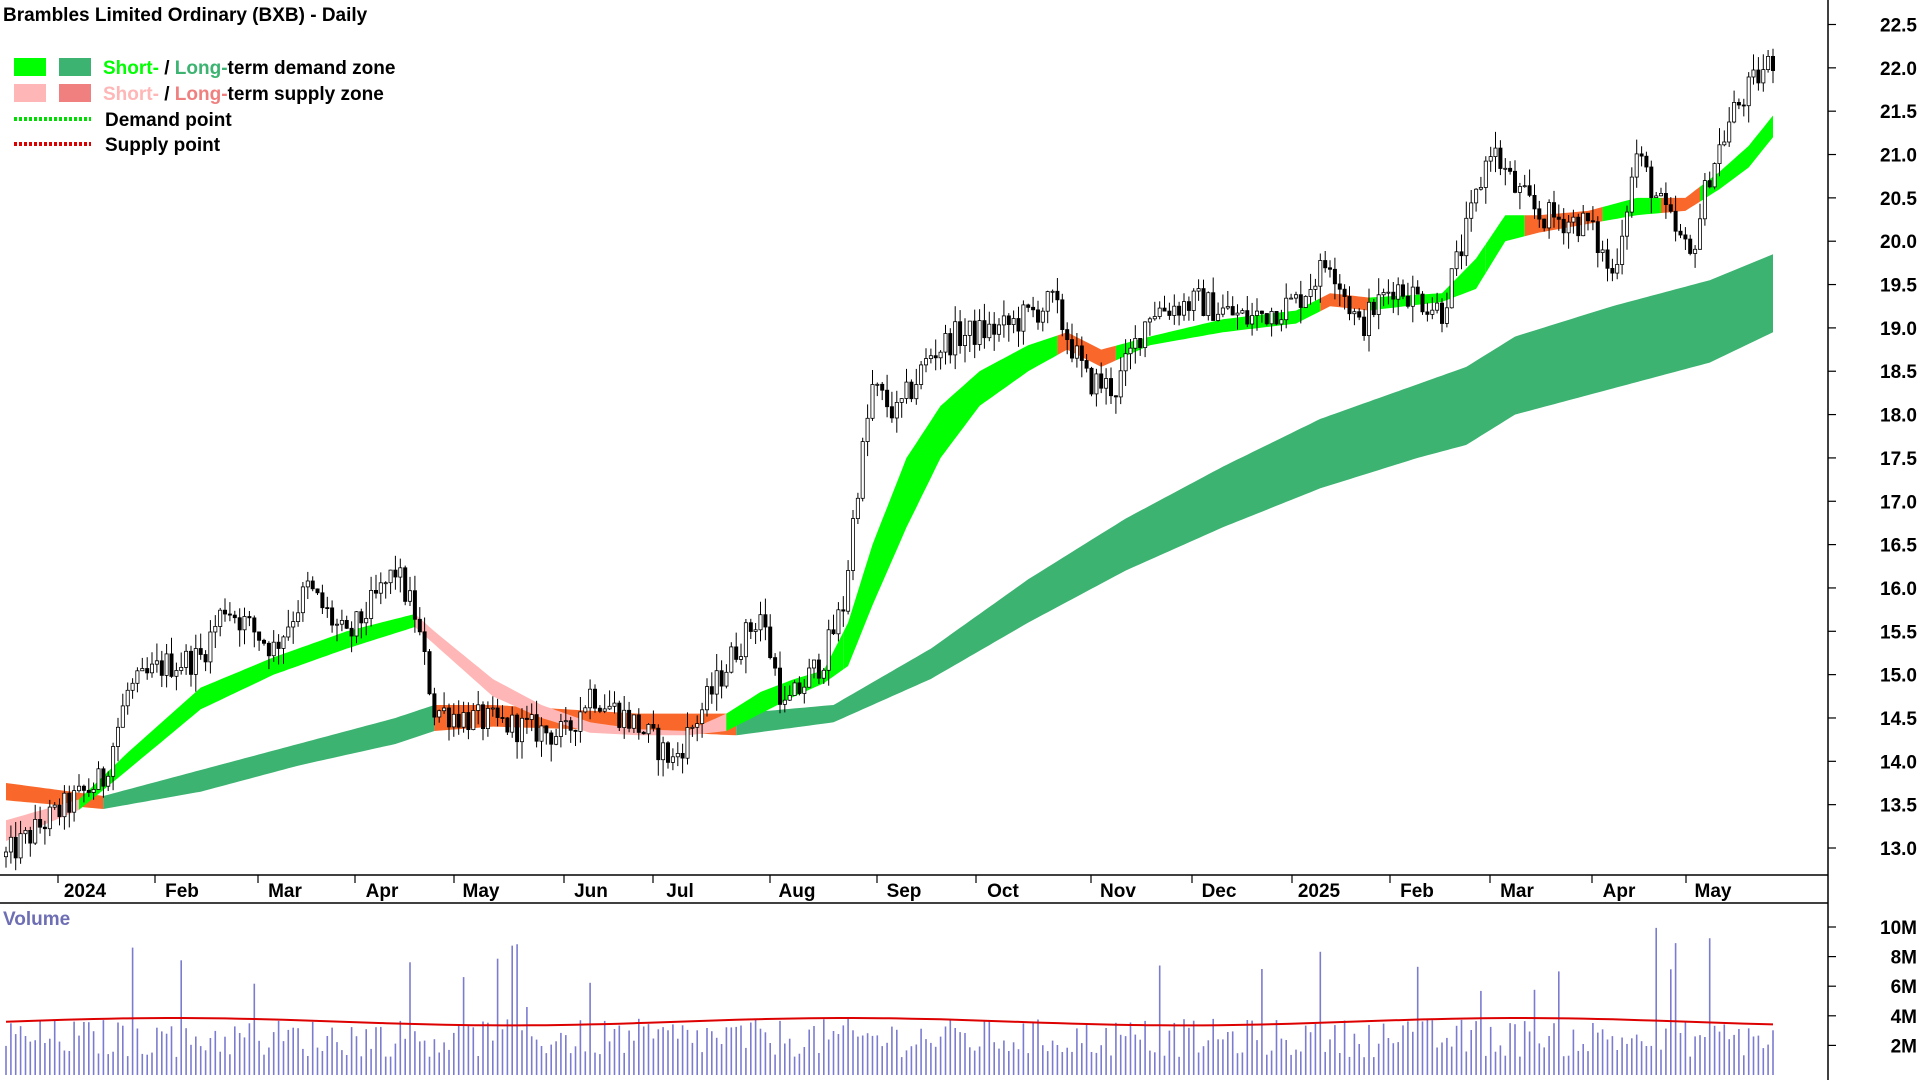 This screenshot has height=1080, width=1920. I want to click on x-tick-label: Apr, so click(382, 891).